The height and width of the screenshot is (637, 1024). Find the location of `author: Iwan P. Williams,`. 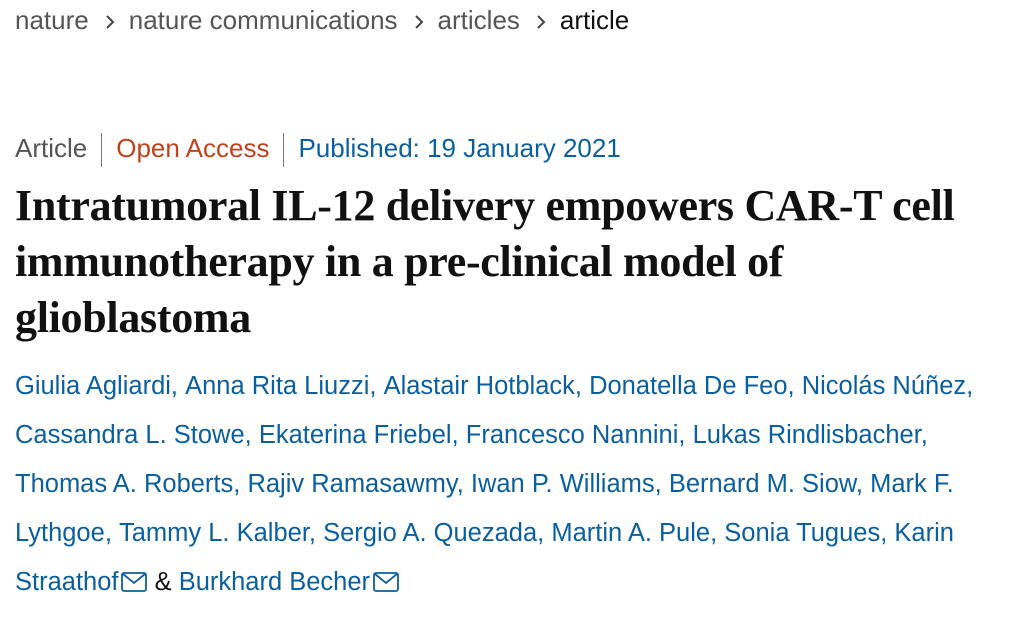

author: Iwan P. Williams, is located at coordinates (566, 484).